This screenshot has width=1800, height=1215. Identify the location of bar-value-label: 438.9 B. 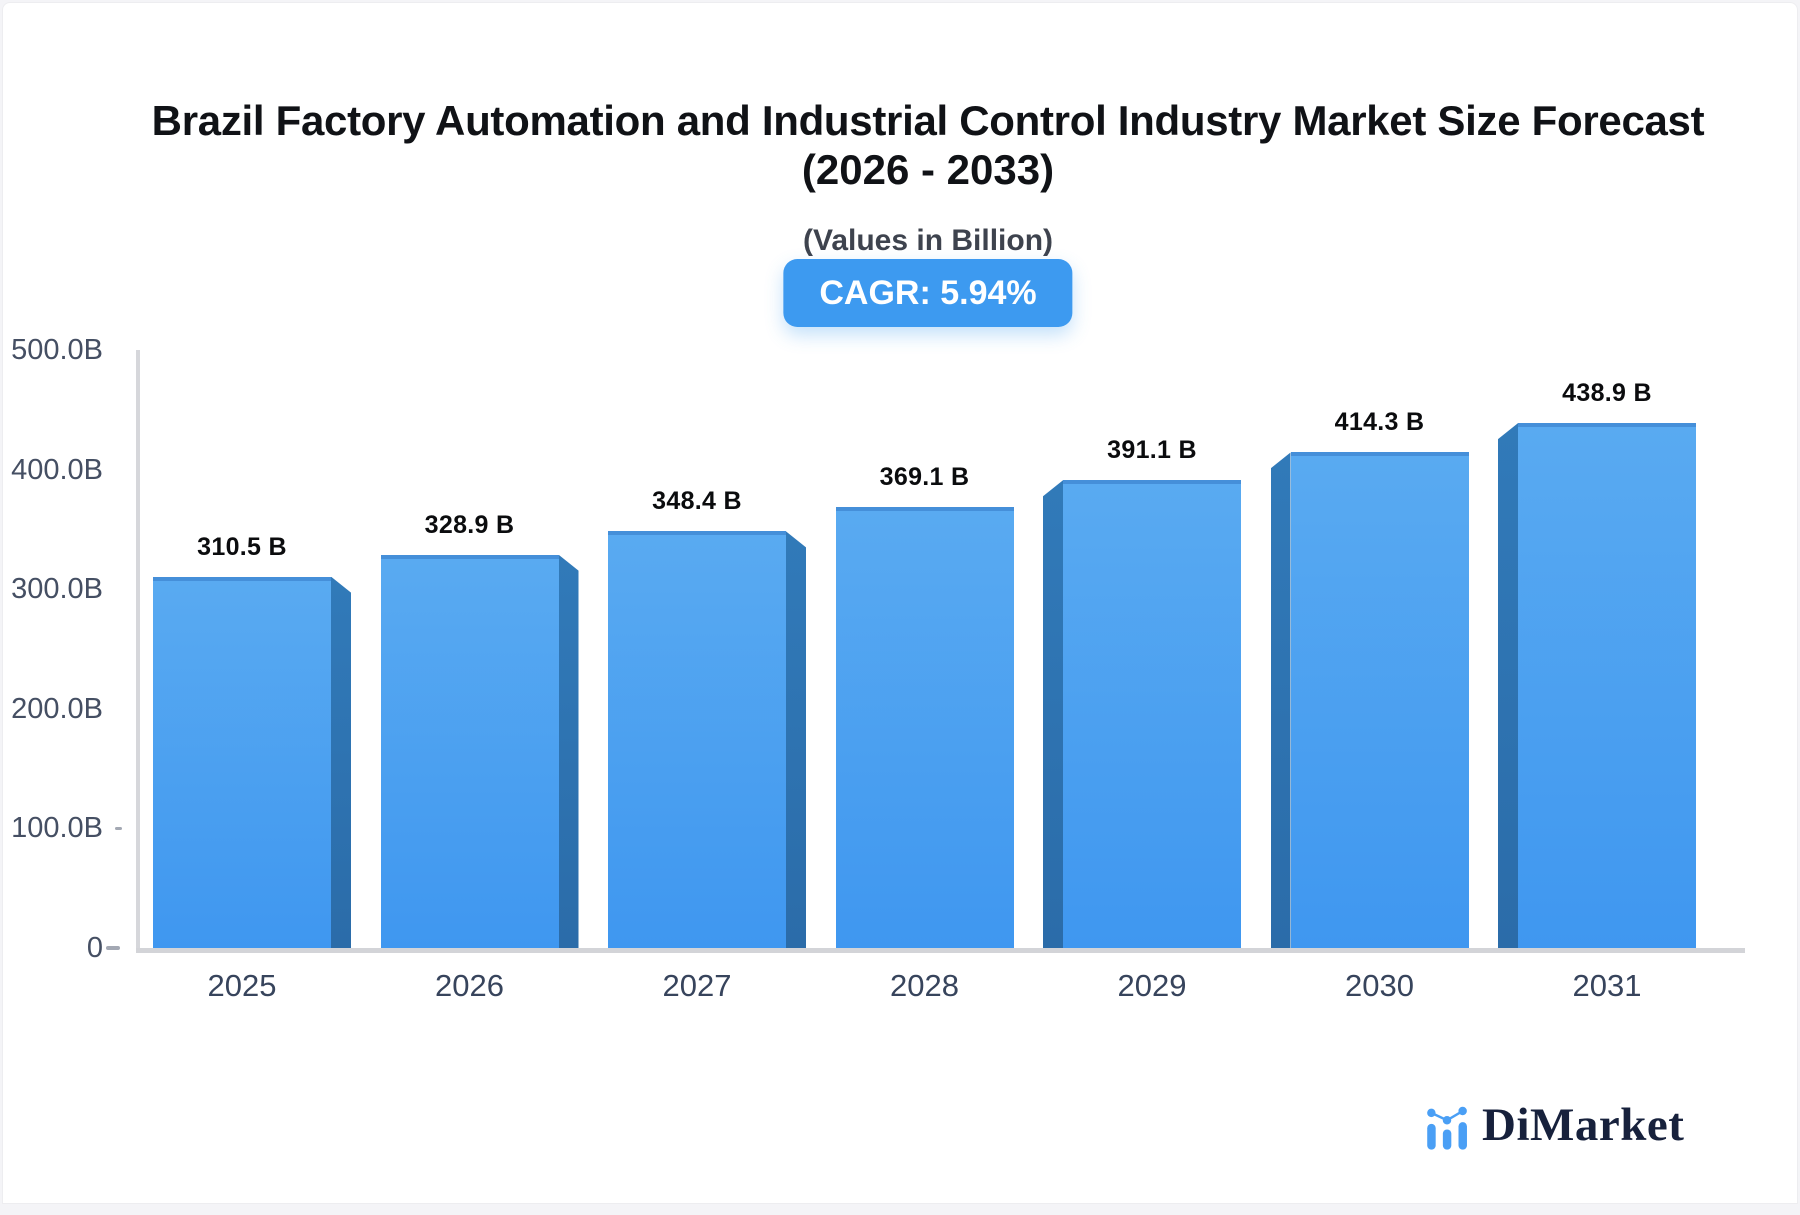
(1607, 393).